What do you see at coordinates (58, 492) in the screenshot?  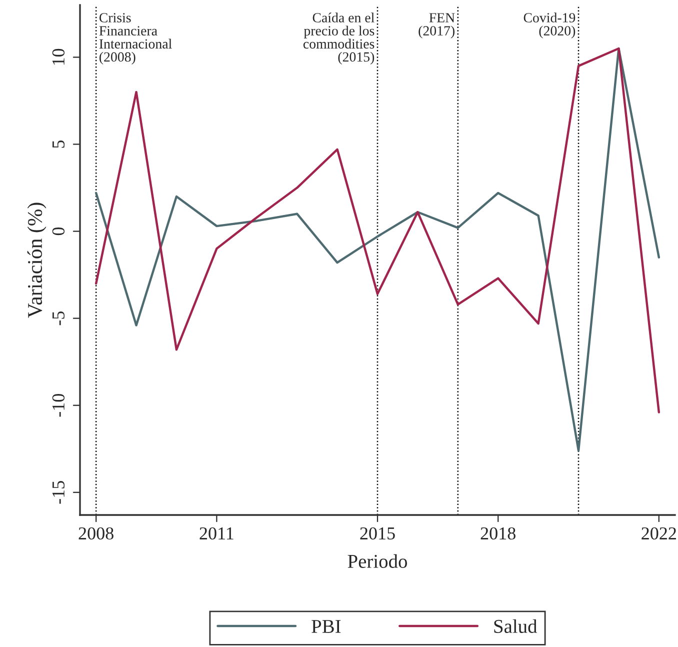 I see `y-tick-label: -15` at bounding box center [58, 492].